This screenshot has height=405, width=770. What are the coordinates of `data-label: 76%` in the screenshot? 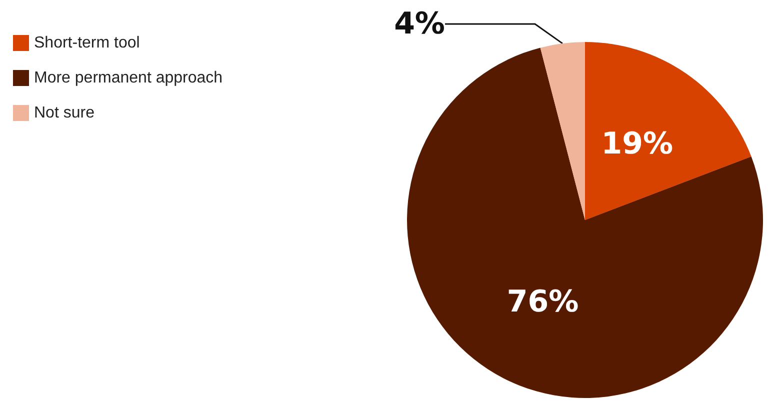 It's located at (542, 302).